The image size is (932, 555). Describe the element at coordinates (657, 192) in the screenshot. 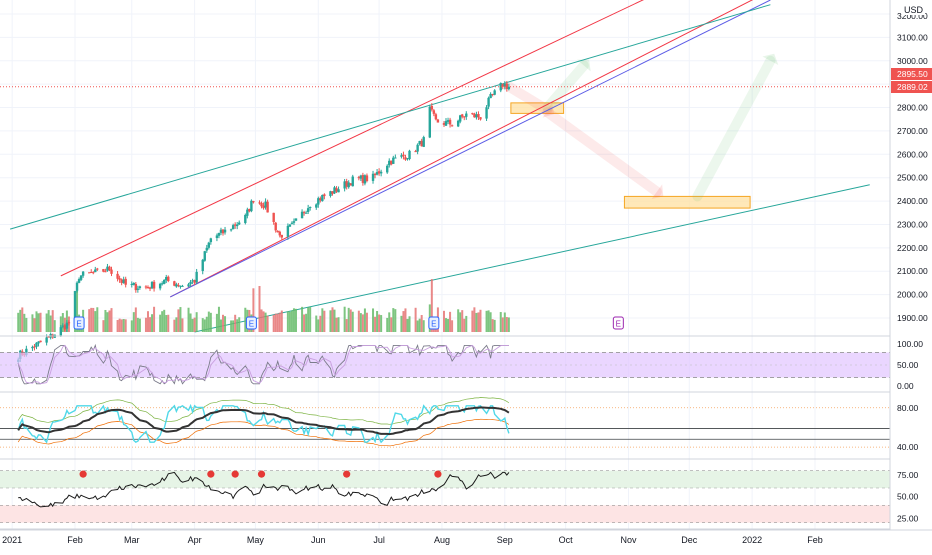

I see `projection-arrow-head` at that location.